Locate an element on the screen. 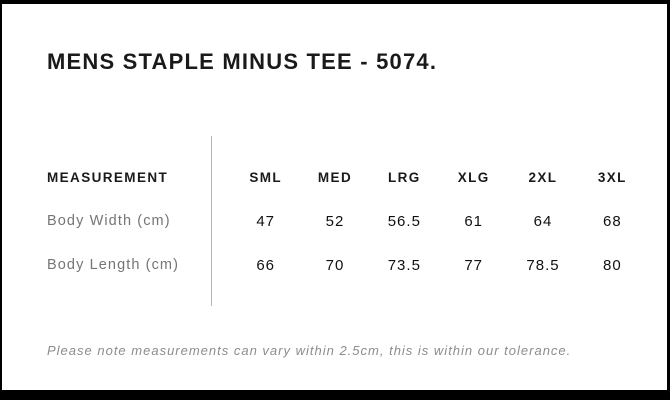  body-length-value-sml: 66 is located at coordinates (265, 265).